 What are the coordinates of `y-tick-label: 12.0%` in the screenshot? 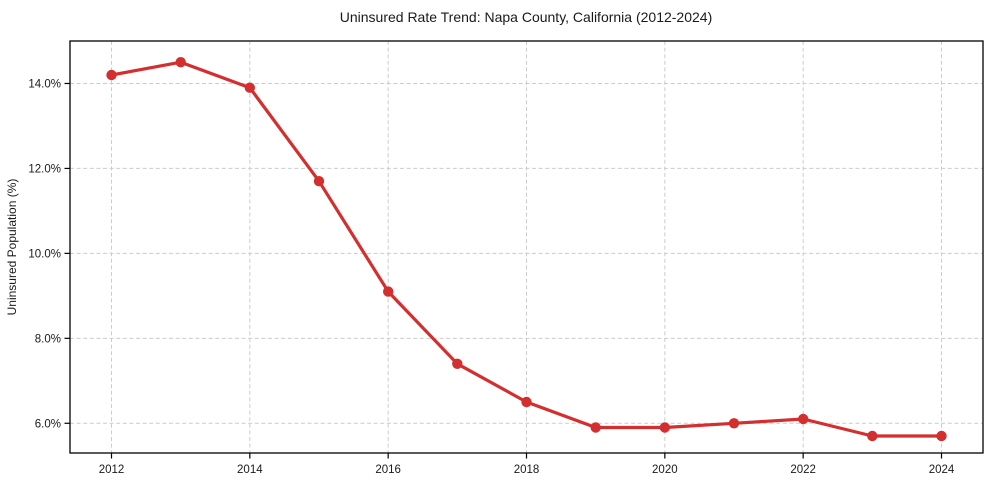 It's located at (44, 169).